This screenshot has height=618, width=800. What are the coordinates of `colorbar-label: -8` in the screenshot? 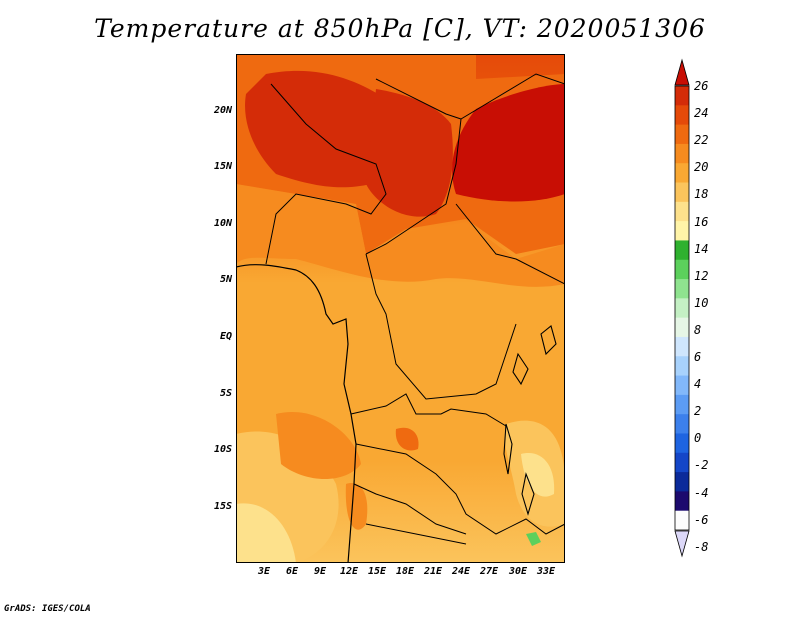 It's located at (701, 546).